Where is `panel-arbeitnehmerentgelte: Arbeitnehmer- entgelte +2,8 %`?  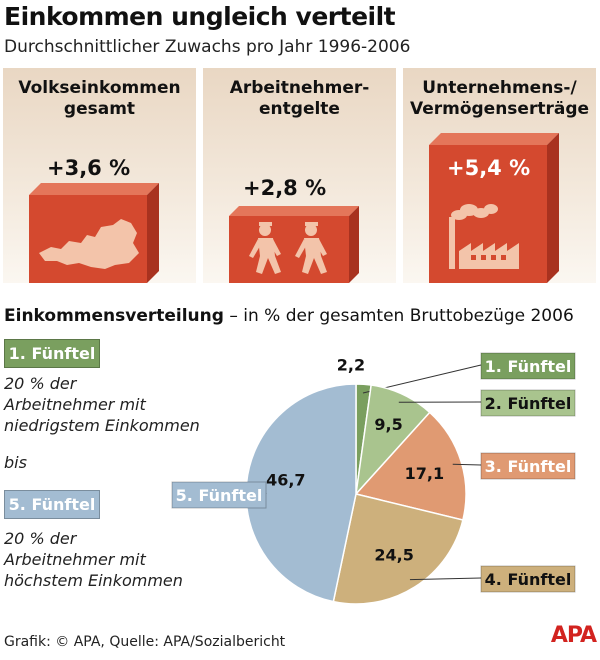
panel-arbeitnehmerentgelte: Arbeitnehmer- entgelte +2,8 % is located at coordinates (299, 175).